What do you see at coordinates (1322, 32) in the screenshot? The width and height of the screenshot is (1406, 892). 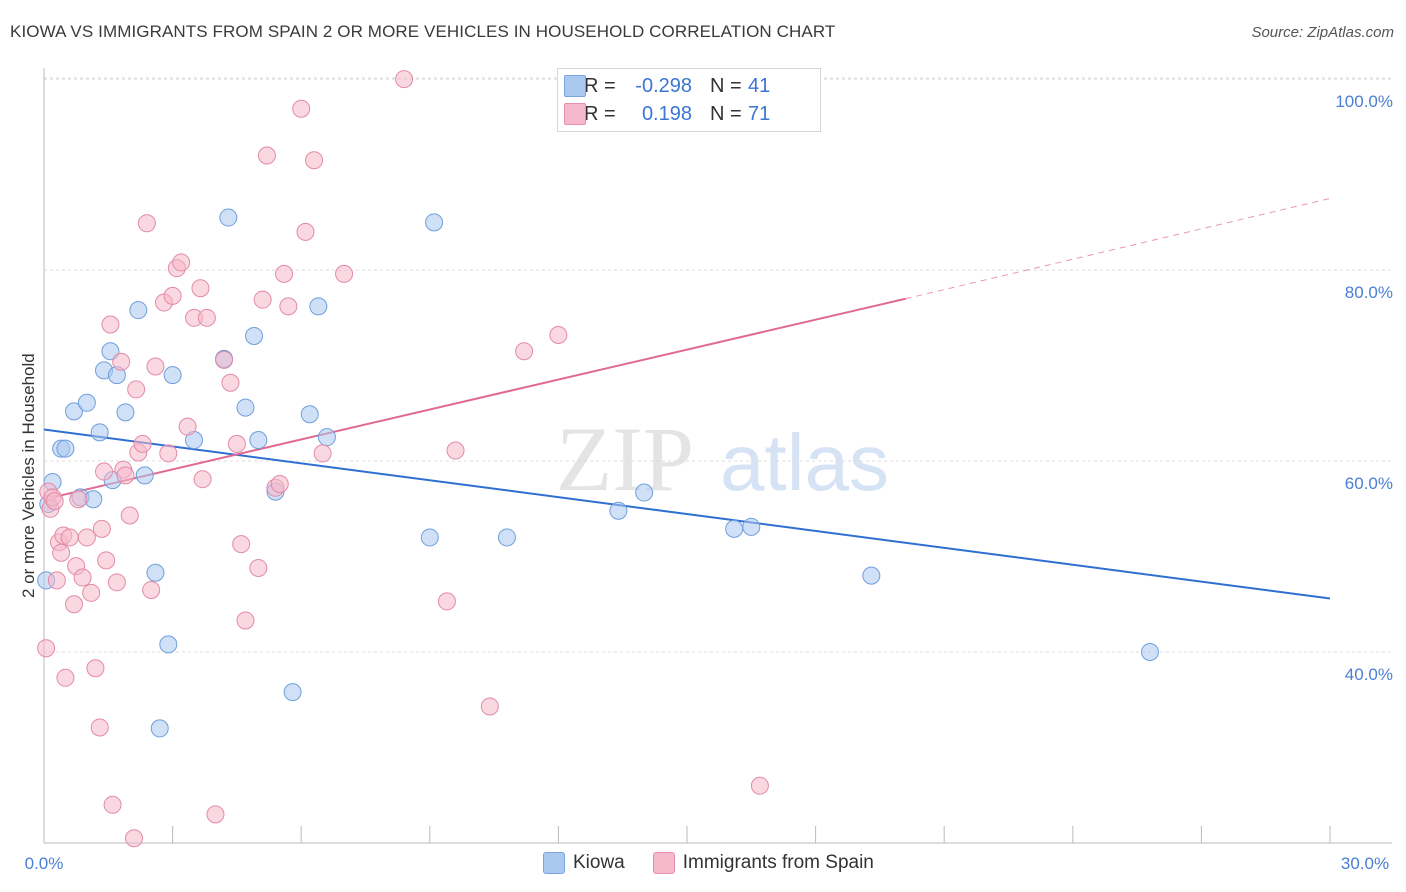 I see `source-label: Source: ZipAtlas.com` at bounding box center [1322, 32].